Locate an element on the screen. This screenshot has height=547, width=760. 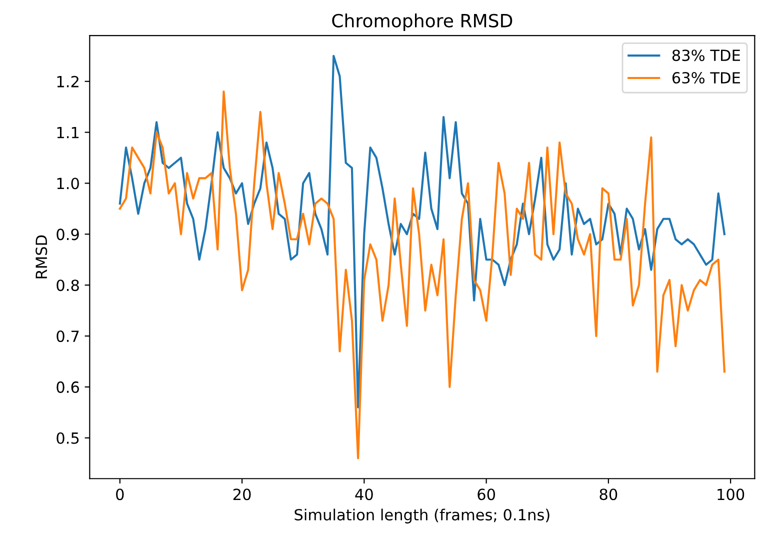
y-tick-label: 0.5 is located at coordinates (67, 438).